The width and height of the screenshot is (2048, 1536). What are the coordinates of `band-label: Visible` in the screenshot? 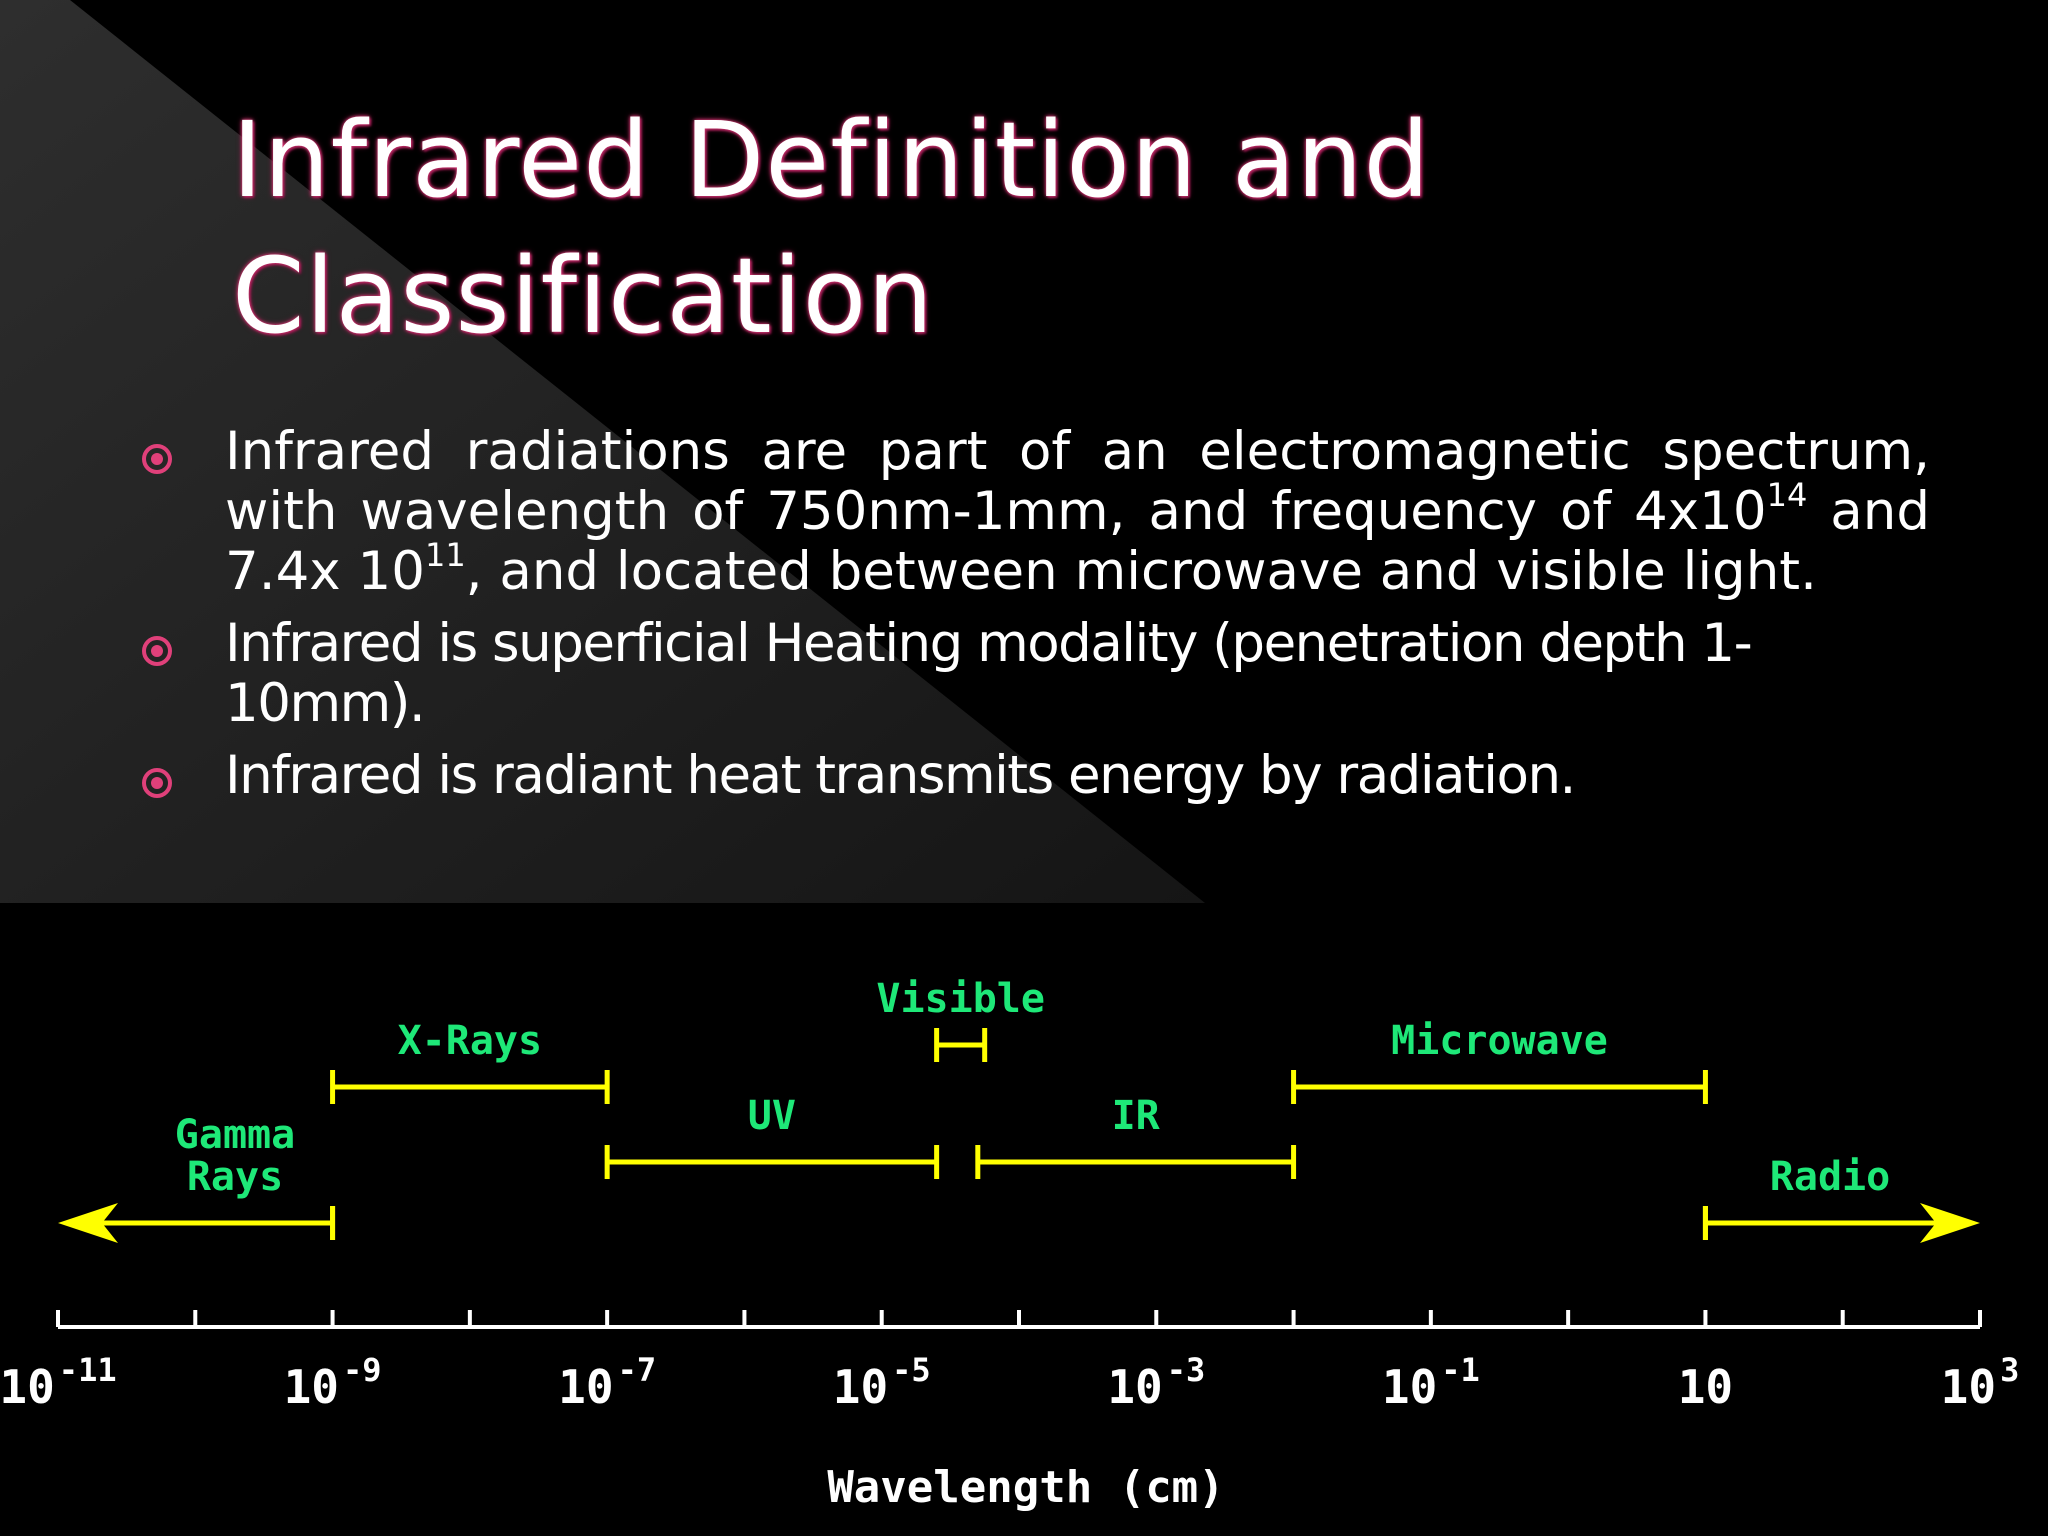 It's located at (960, 999).